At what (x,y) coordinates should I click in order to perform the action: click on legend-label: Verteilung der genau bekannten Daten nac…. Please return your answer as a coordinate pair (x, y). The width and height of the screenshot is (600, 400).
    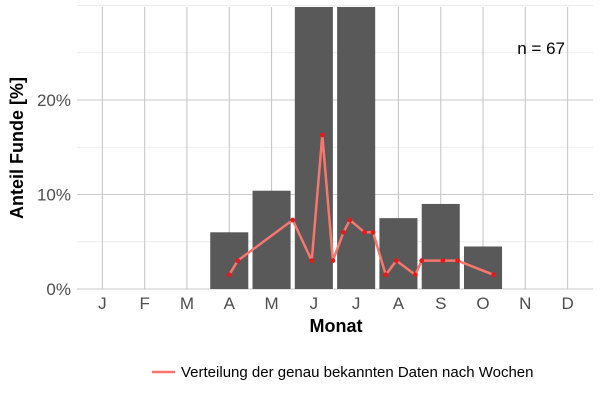
    Looking at the image, I should click on (357, 372).